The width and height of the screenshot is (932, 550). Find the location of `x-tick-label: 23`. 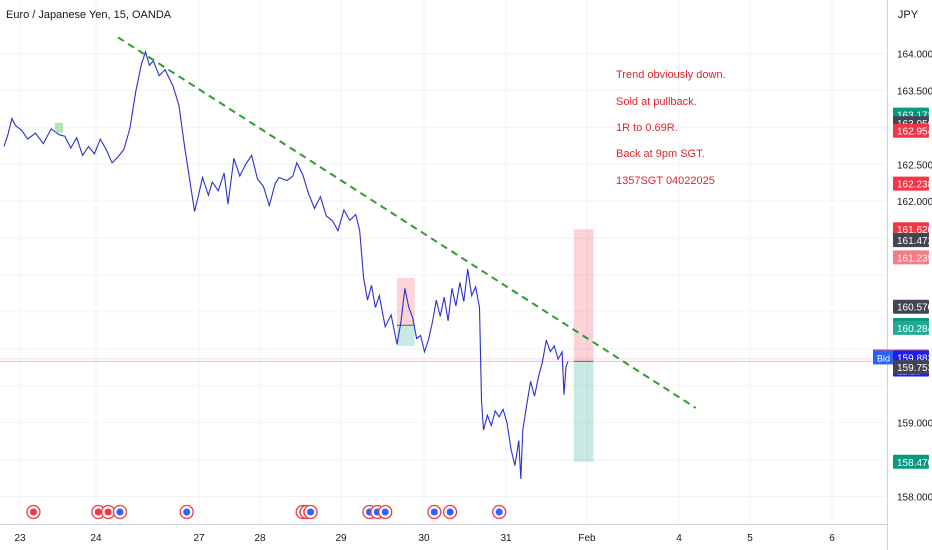

x-tick-label: 23 is located at coordinates (20, 538).